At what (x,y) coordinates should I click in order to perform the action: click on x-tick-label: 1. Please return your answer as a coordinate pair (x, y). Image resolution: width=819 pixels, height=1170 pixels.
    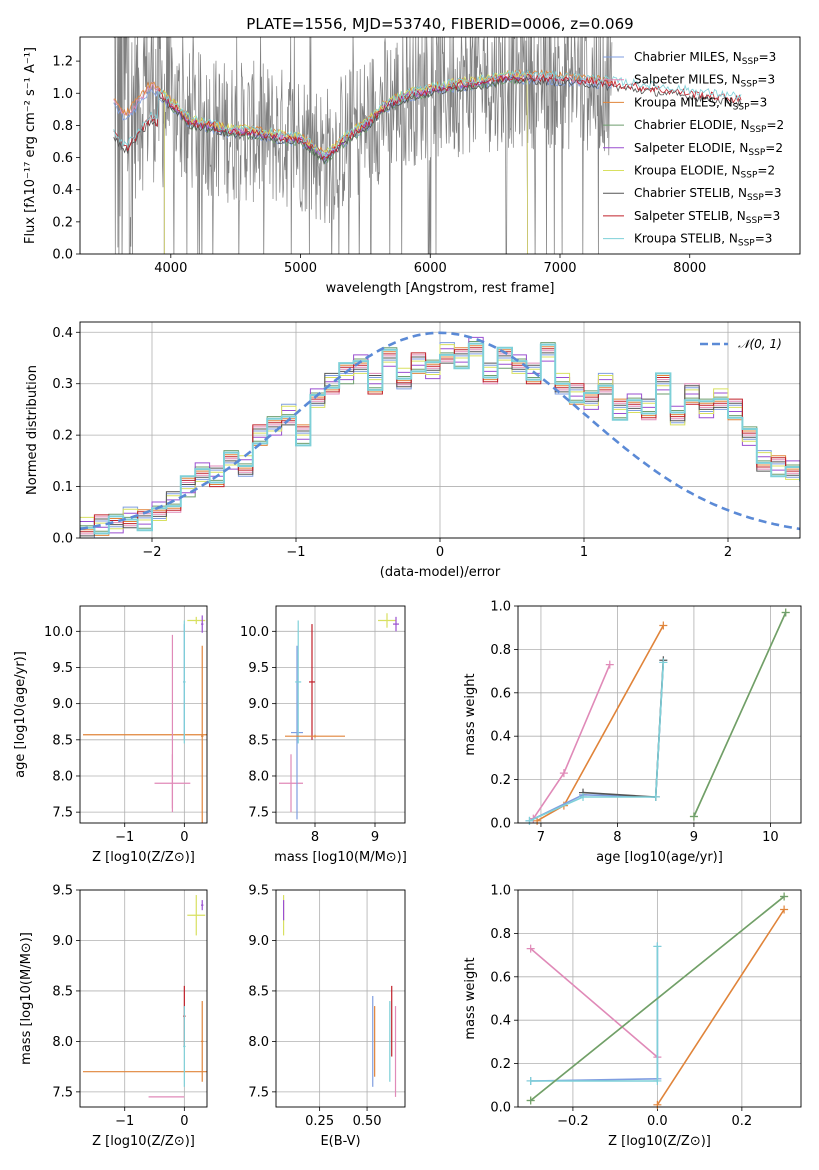
    Looking at the image, I should click on (584, 552).